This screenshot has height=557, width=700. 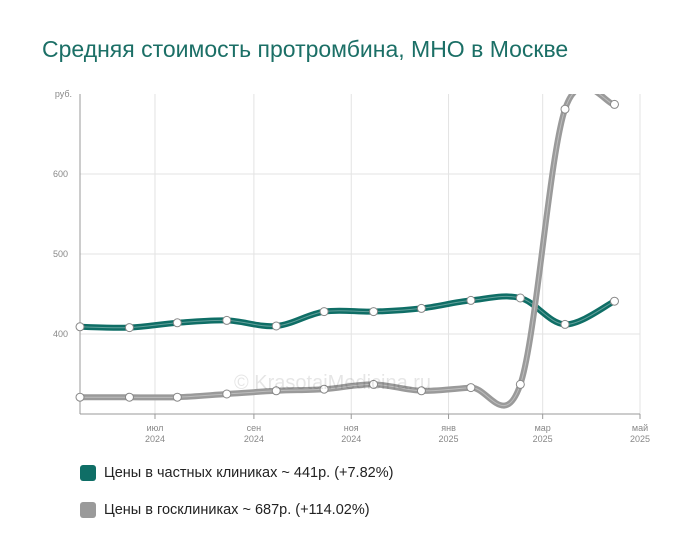 I want to click on legend-item-private: Цены в частных клиниках ~ 441р. (+7.82%), so click(x=236, y=473).